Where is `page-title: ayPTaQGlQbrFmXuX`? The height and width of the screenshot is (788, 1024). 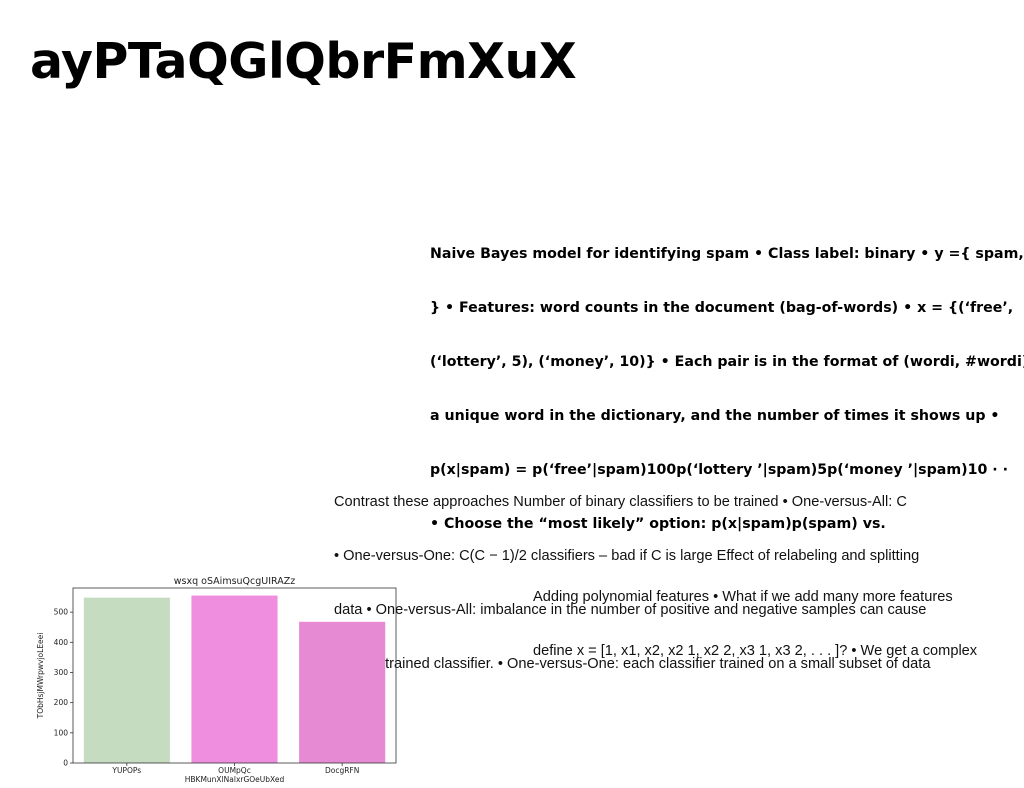
page-title: ayPTaQGlQbrFmXuX is located at coordinates (303, 61).